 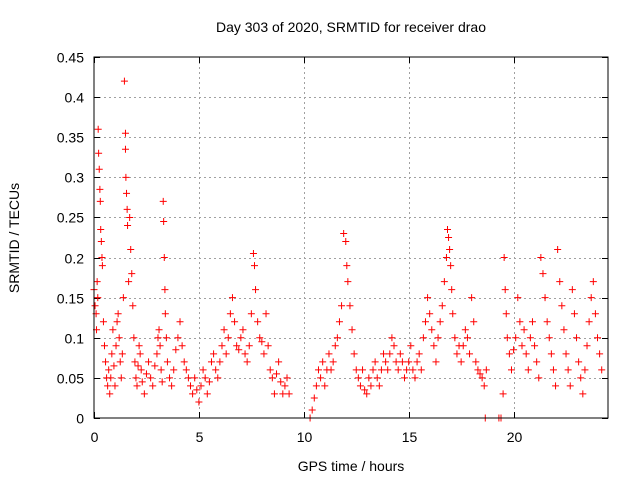 What do you see at coordinates (75, 259) in the screenshot?
I see `y-tick-label: 0.2` at bounding box center [75, 259].